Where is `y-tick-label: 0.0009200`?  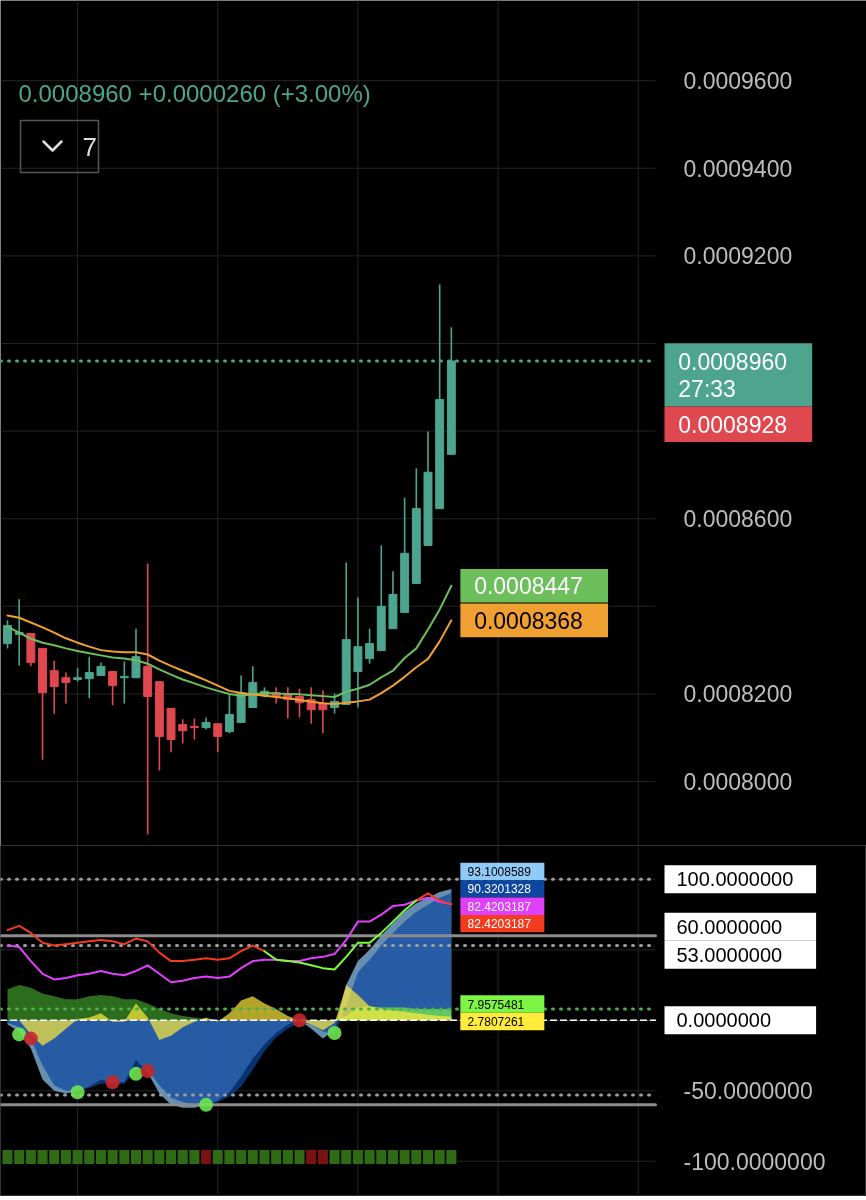 y-tick-label: 0.0009200 is located at coordinates (738, 256).